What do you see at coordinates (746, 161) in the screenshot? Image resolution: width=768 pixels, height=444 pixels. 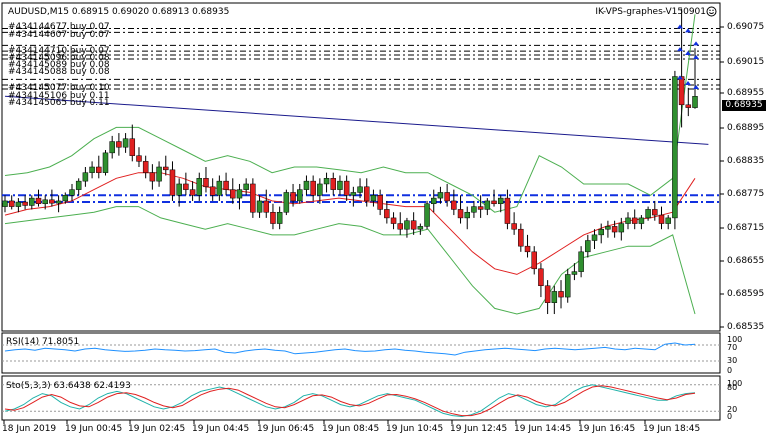 I see `price-label: 0.68835` at bounding box center [746, 161].